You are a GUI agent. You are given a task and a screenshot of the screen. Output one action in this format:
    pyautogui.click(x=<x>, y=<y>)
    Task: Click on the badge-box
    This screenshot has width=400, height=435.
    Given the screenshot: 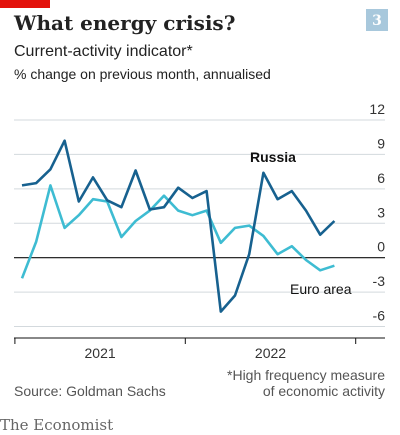 What is the action you would take?
    pyautogui.click(x=377, y=20)
    